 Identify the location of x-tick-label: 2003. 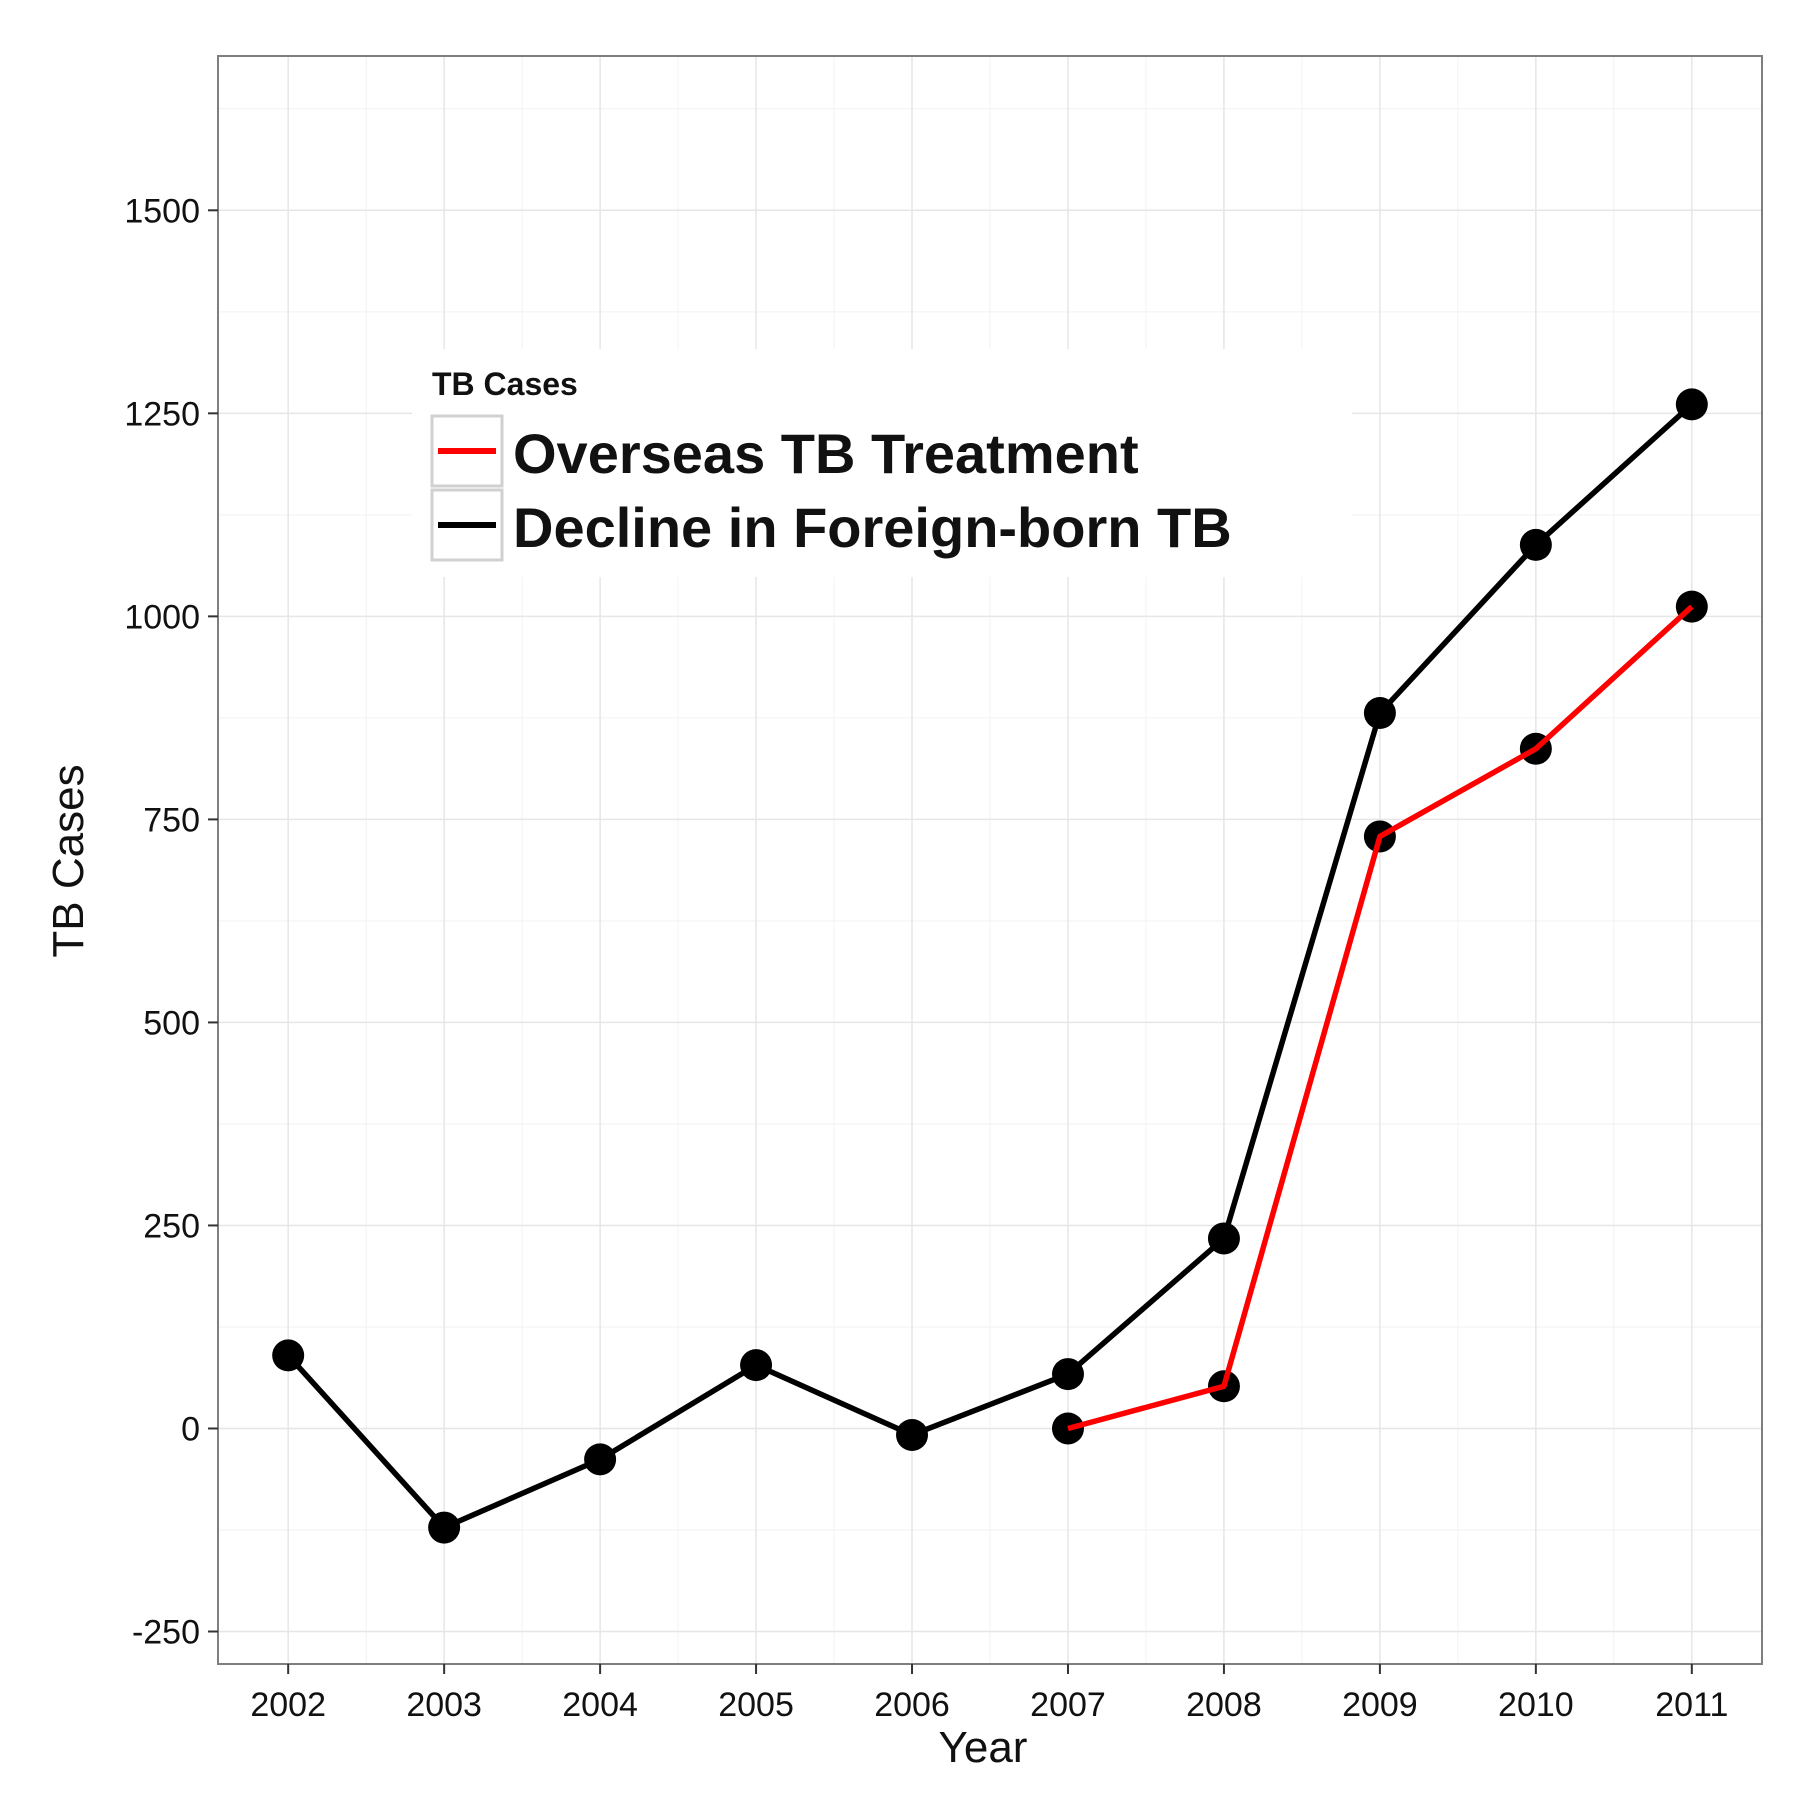
(444, 1705).